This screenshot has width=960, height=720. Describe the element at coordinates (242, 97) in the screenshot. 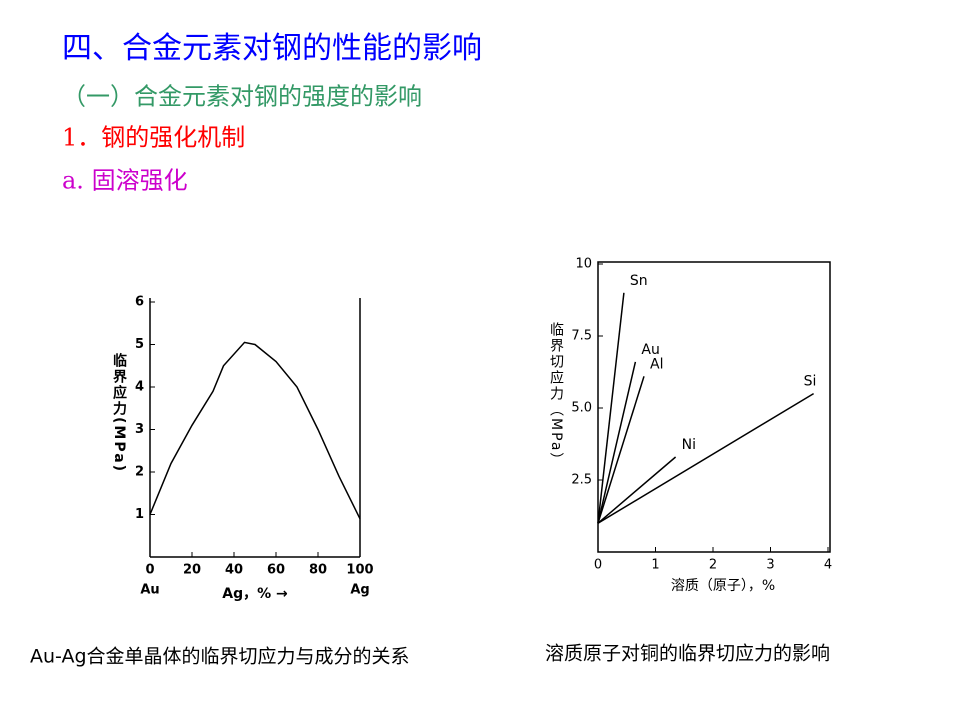

I see `slide-subtitle: （一）合金元素对钢的强度的影响` at that location.